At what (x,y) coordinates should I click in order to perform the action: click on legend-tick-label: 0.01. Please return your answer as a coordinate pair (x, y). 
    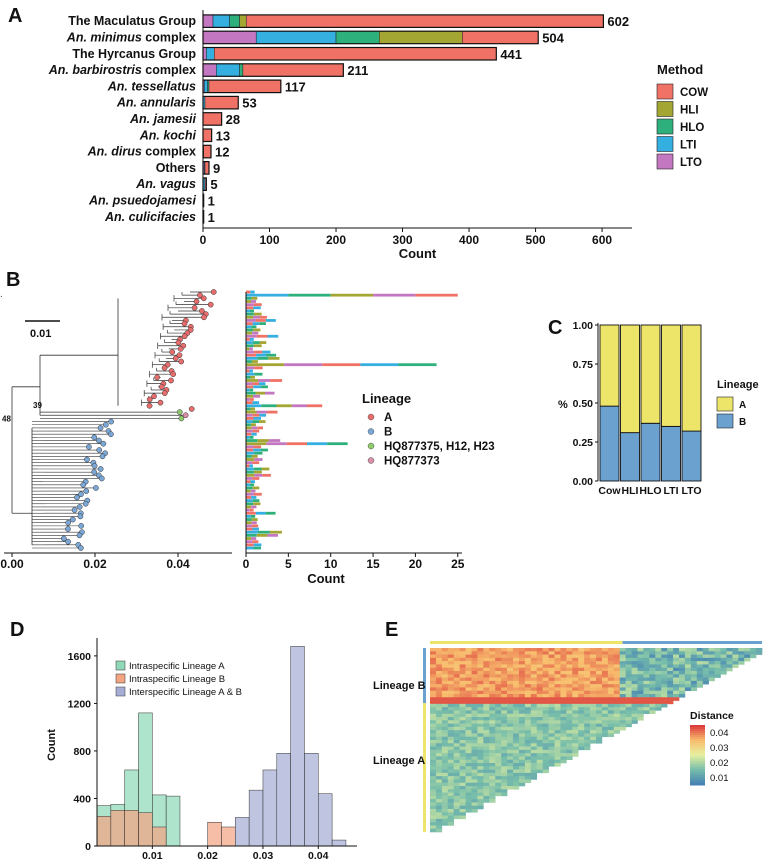
    Looking at the image, I should click on (719, 778).